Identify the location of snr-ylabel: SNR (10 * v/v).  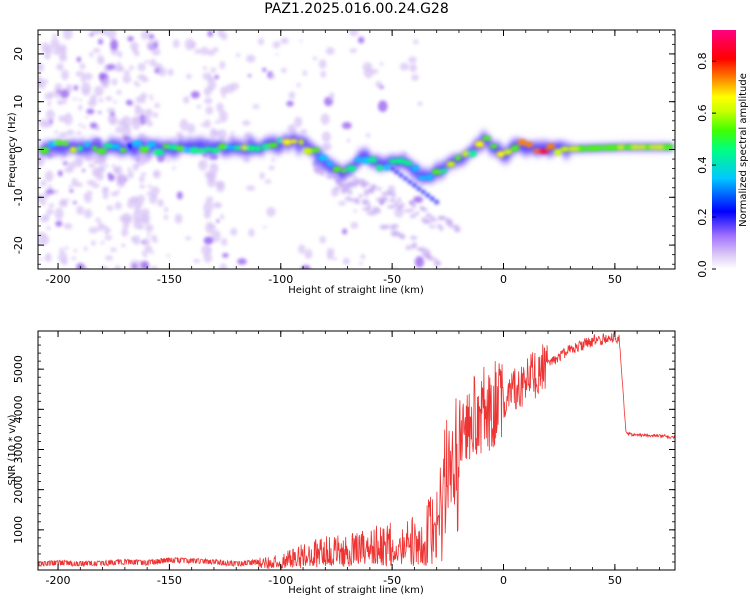
(12, 449).